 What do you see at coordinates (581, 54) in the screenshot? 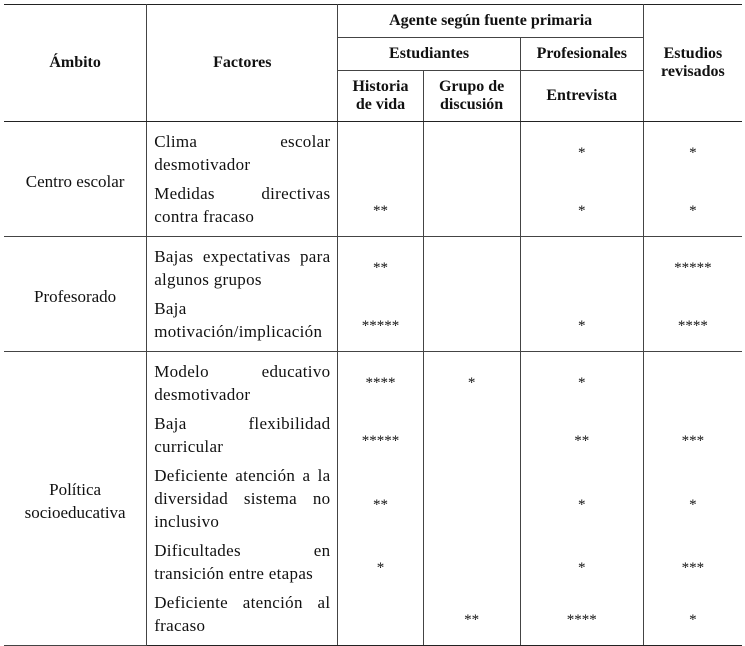
I see `header-cell: Profesionales` at bounding box center [581, 54].